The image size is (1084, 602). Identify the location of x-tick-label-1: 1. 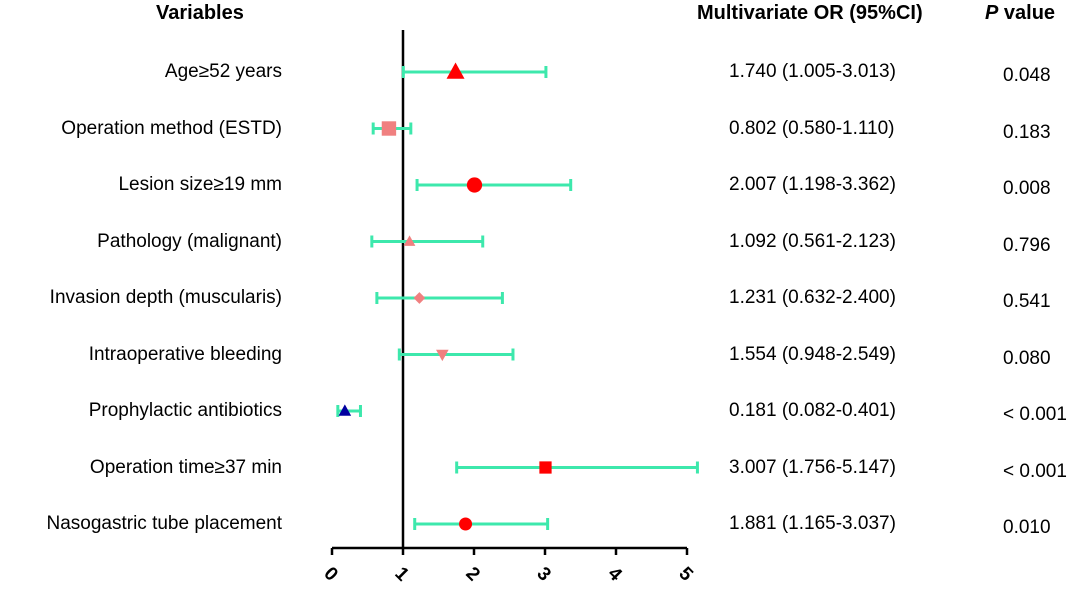
(401, 574).